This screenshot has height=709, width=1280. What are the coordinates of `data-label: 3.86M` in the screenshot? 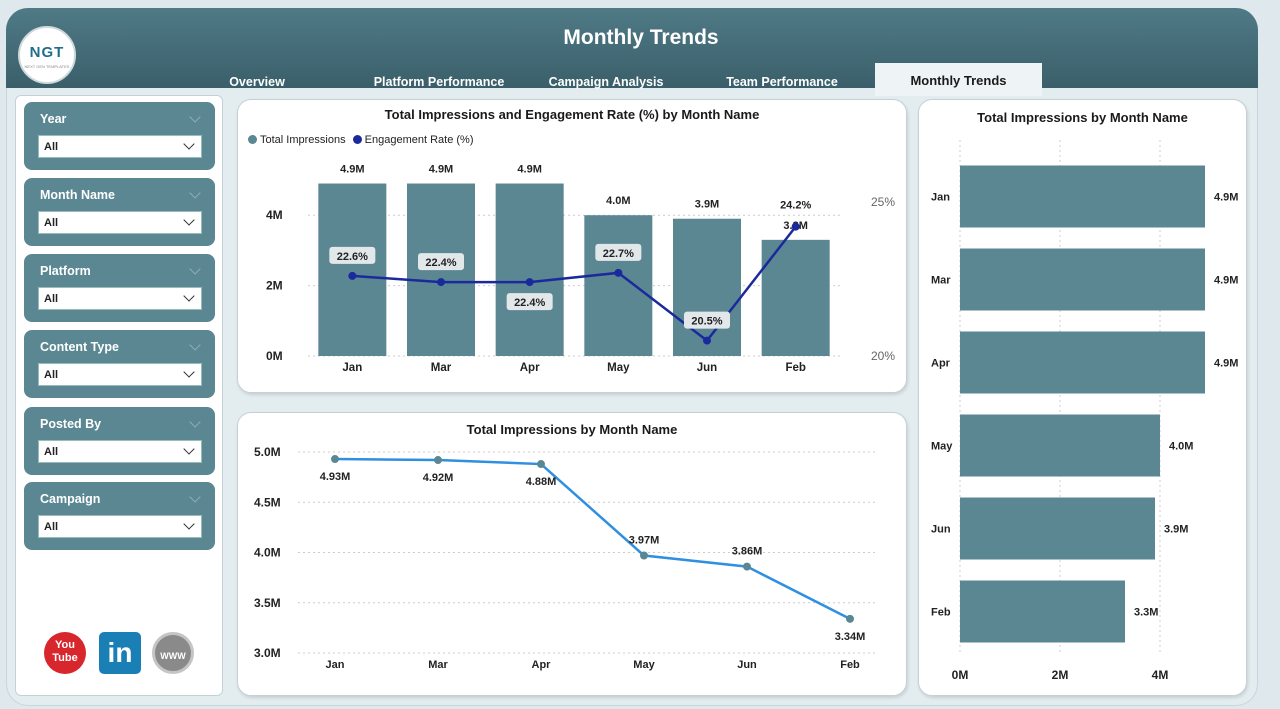 It's located at (747, 552).